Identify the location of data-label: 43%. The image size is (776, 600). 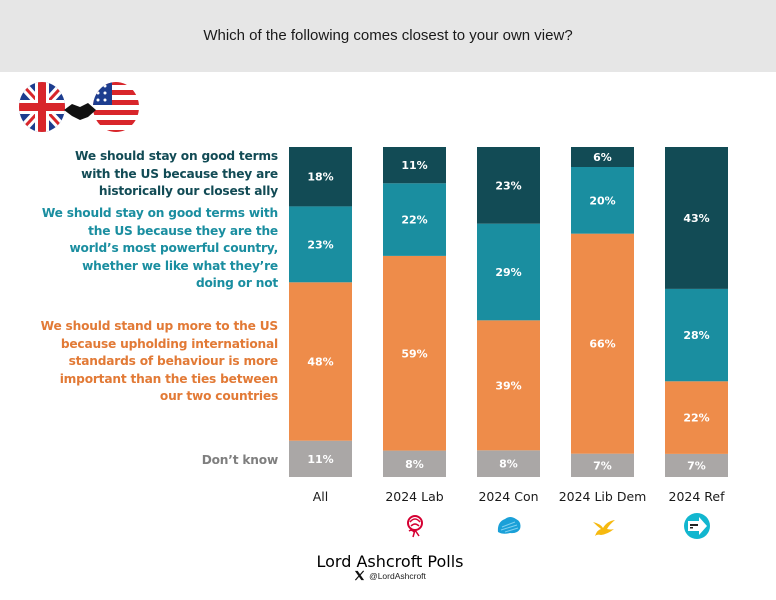
(696, 218).